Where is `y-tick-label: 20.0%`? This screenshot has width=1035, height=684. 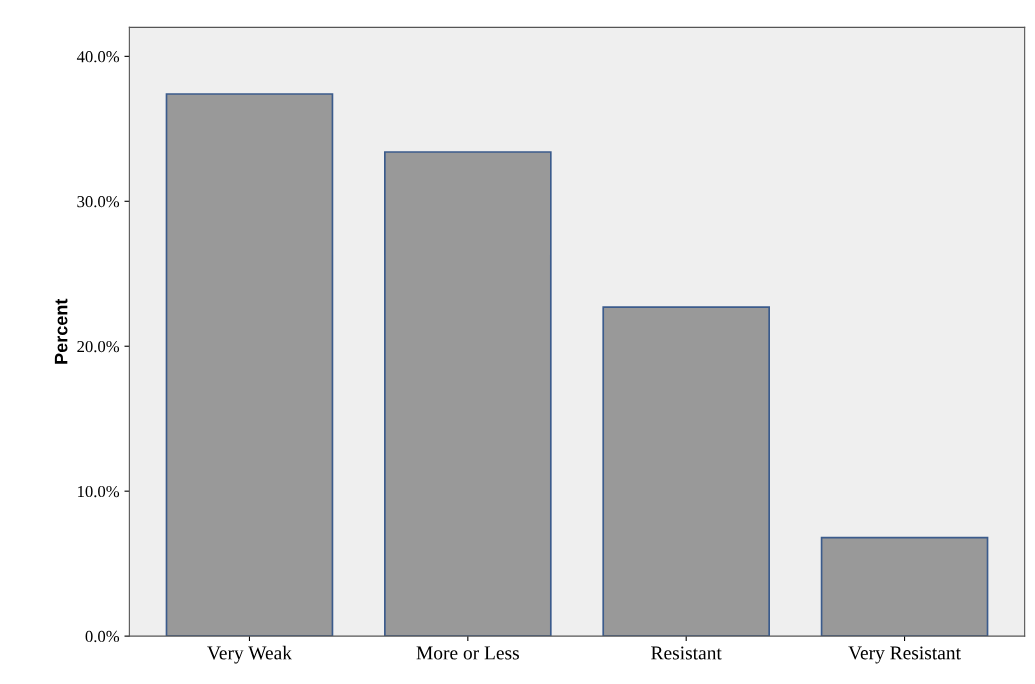
y-tick-label: 20.0% is located at coordinates (98, 346).